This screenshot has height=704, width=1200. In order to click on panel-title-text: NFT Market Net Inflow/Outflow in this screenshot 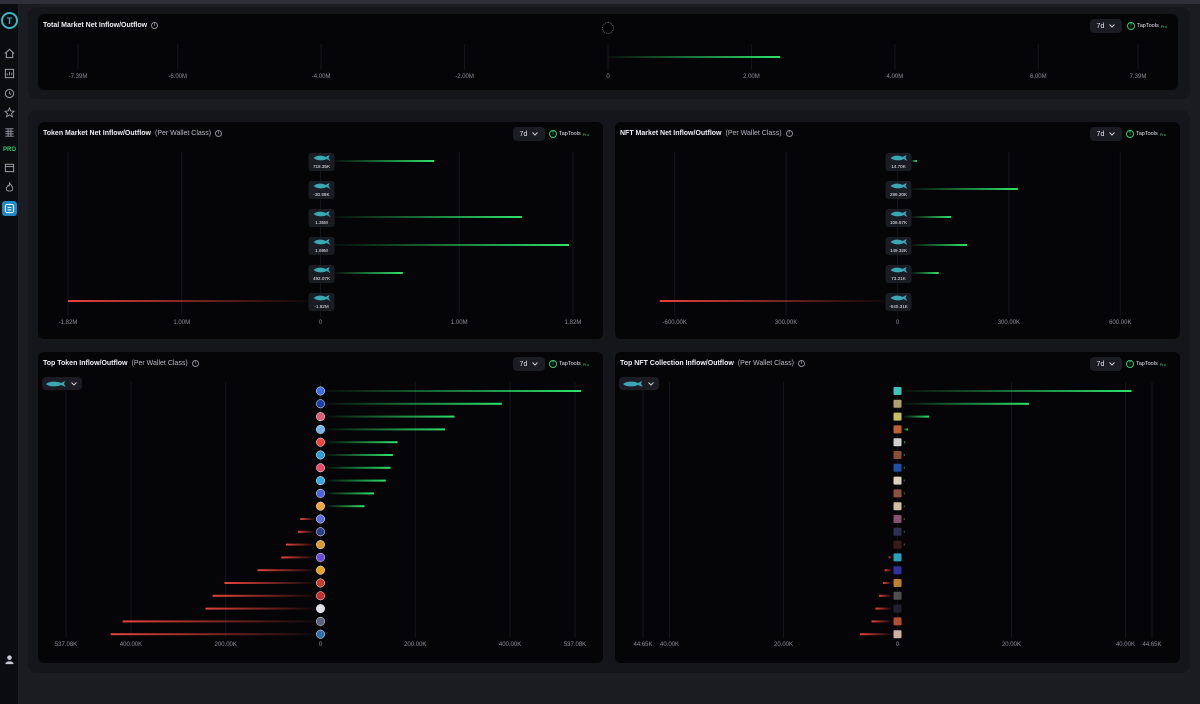, I will do `click(671, 133)`.